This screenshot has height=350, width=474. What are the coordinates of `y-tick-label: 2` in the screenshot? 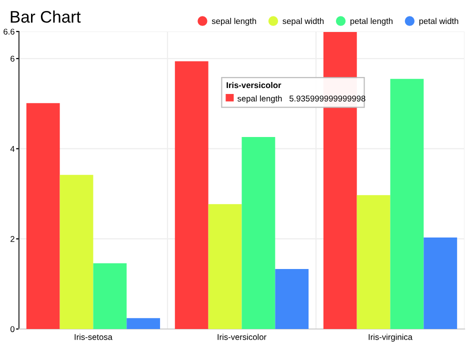 It's located at (12, 239).